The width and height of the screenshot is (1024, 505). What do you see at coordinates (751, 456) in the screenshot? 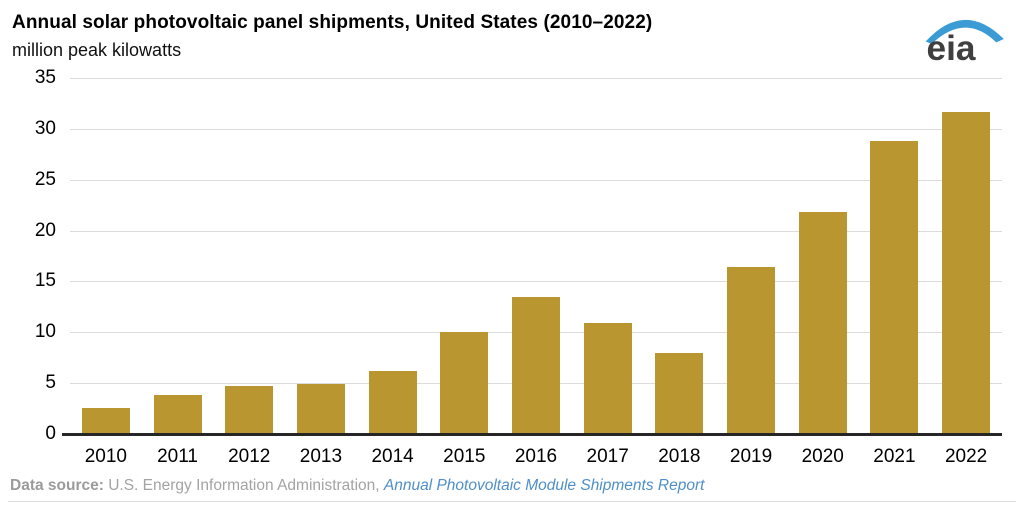
I see `x-tick-label-2019: 2019` at bounding box center [751, 456].